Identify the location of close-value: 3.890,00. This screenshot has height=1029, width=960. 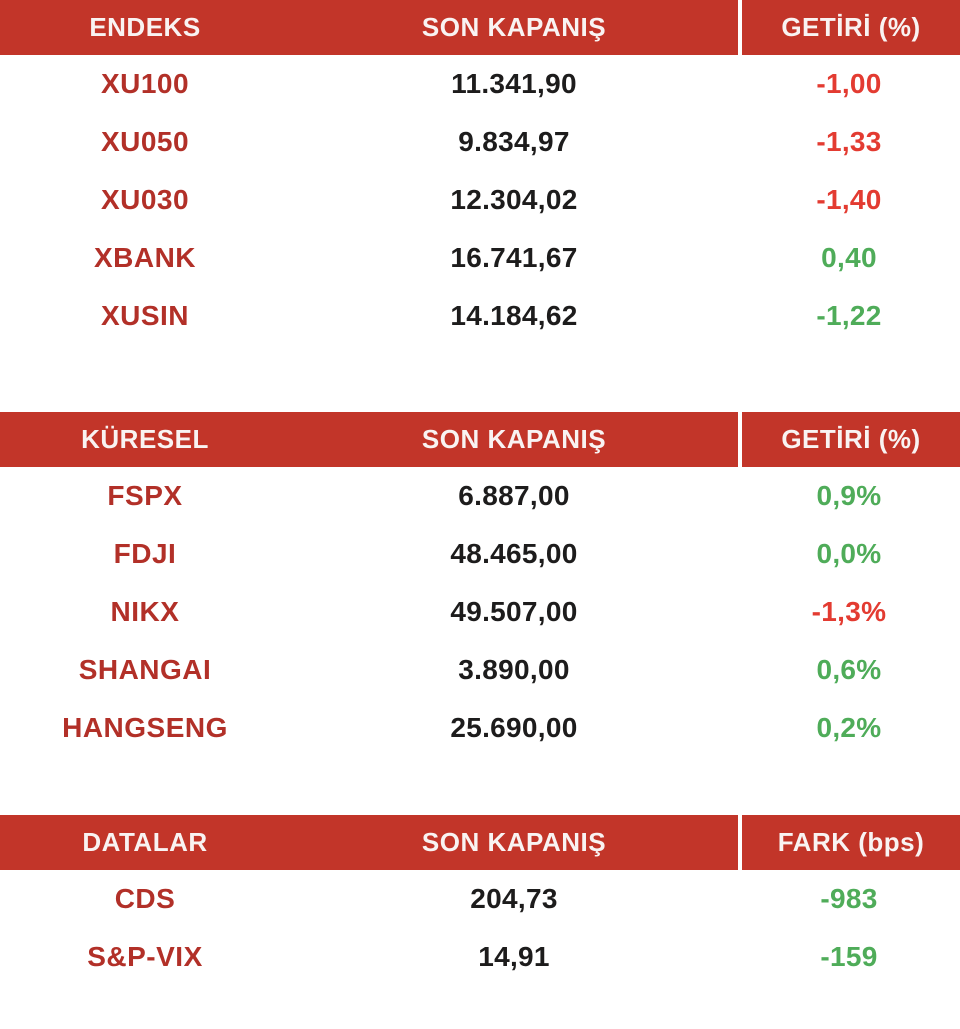
(514, 669).